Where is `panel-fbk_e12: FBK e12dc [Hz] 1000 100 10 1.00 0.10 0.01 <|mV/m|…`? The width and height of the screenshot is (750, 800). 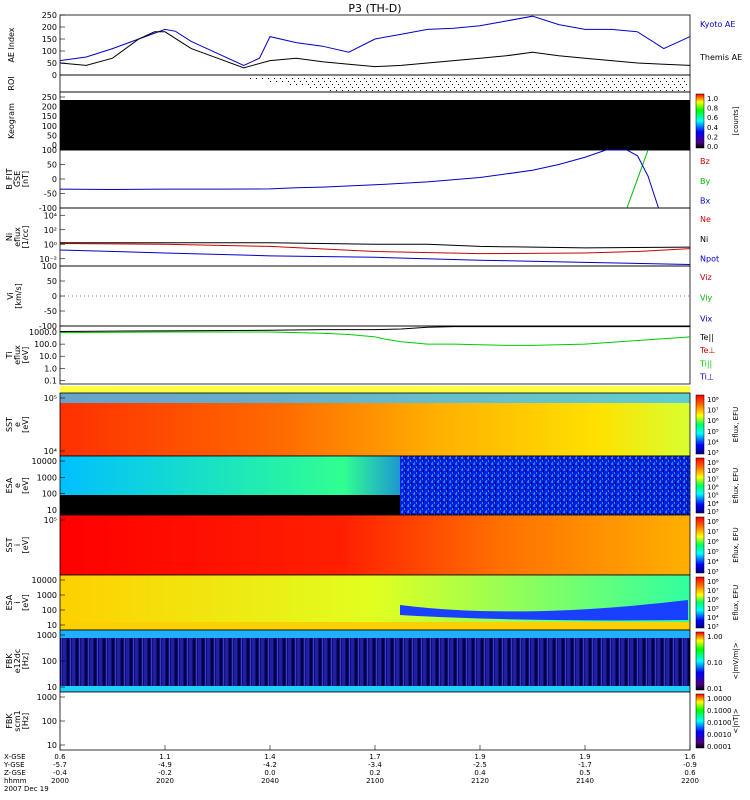
panel-fbk_e12: FBK e12dc [Hz] 1000 100 10 1.00 0.10 0.01 <|mV/m|… is located at coordinates (372, 661).